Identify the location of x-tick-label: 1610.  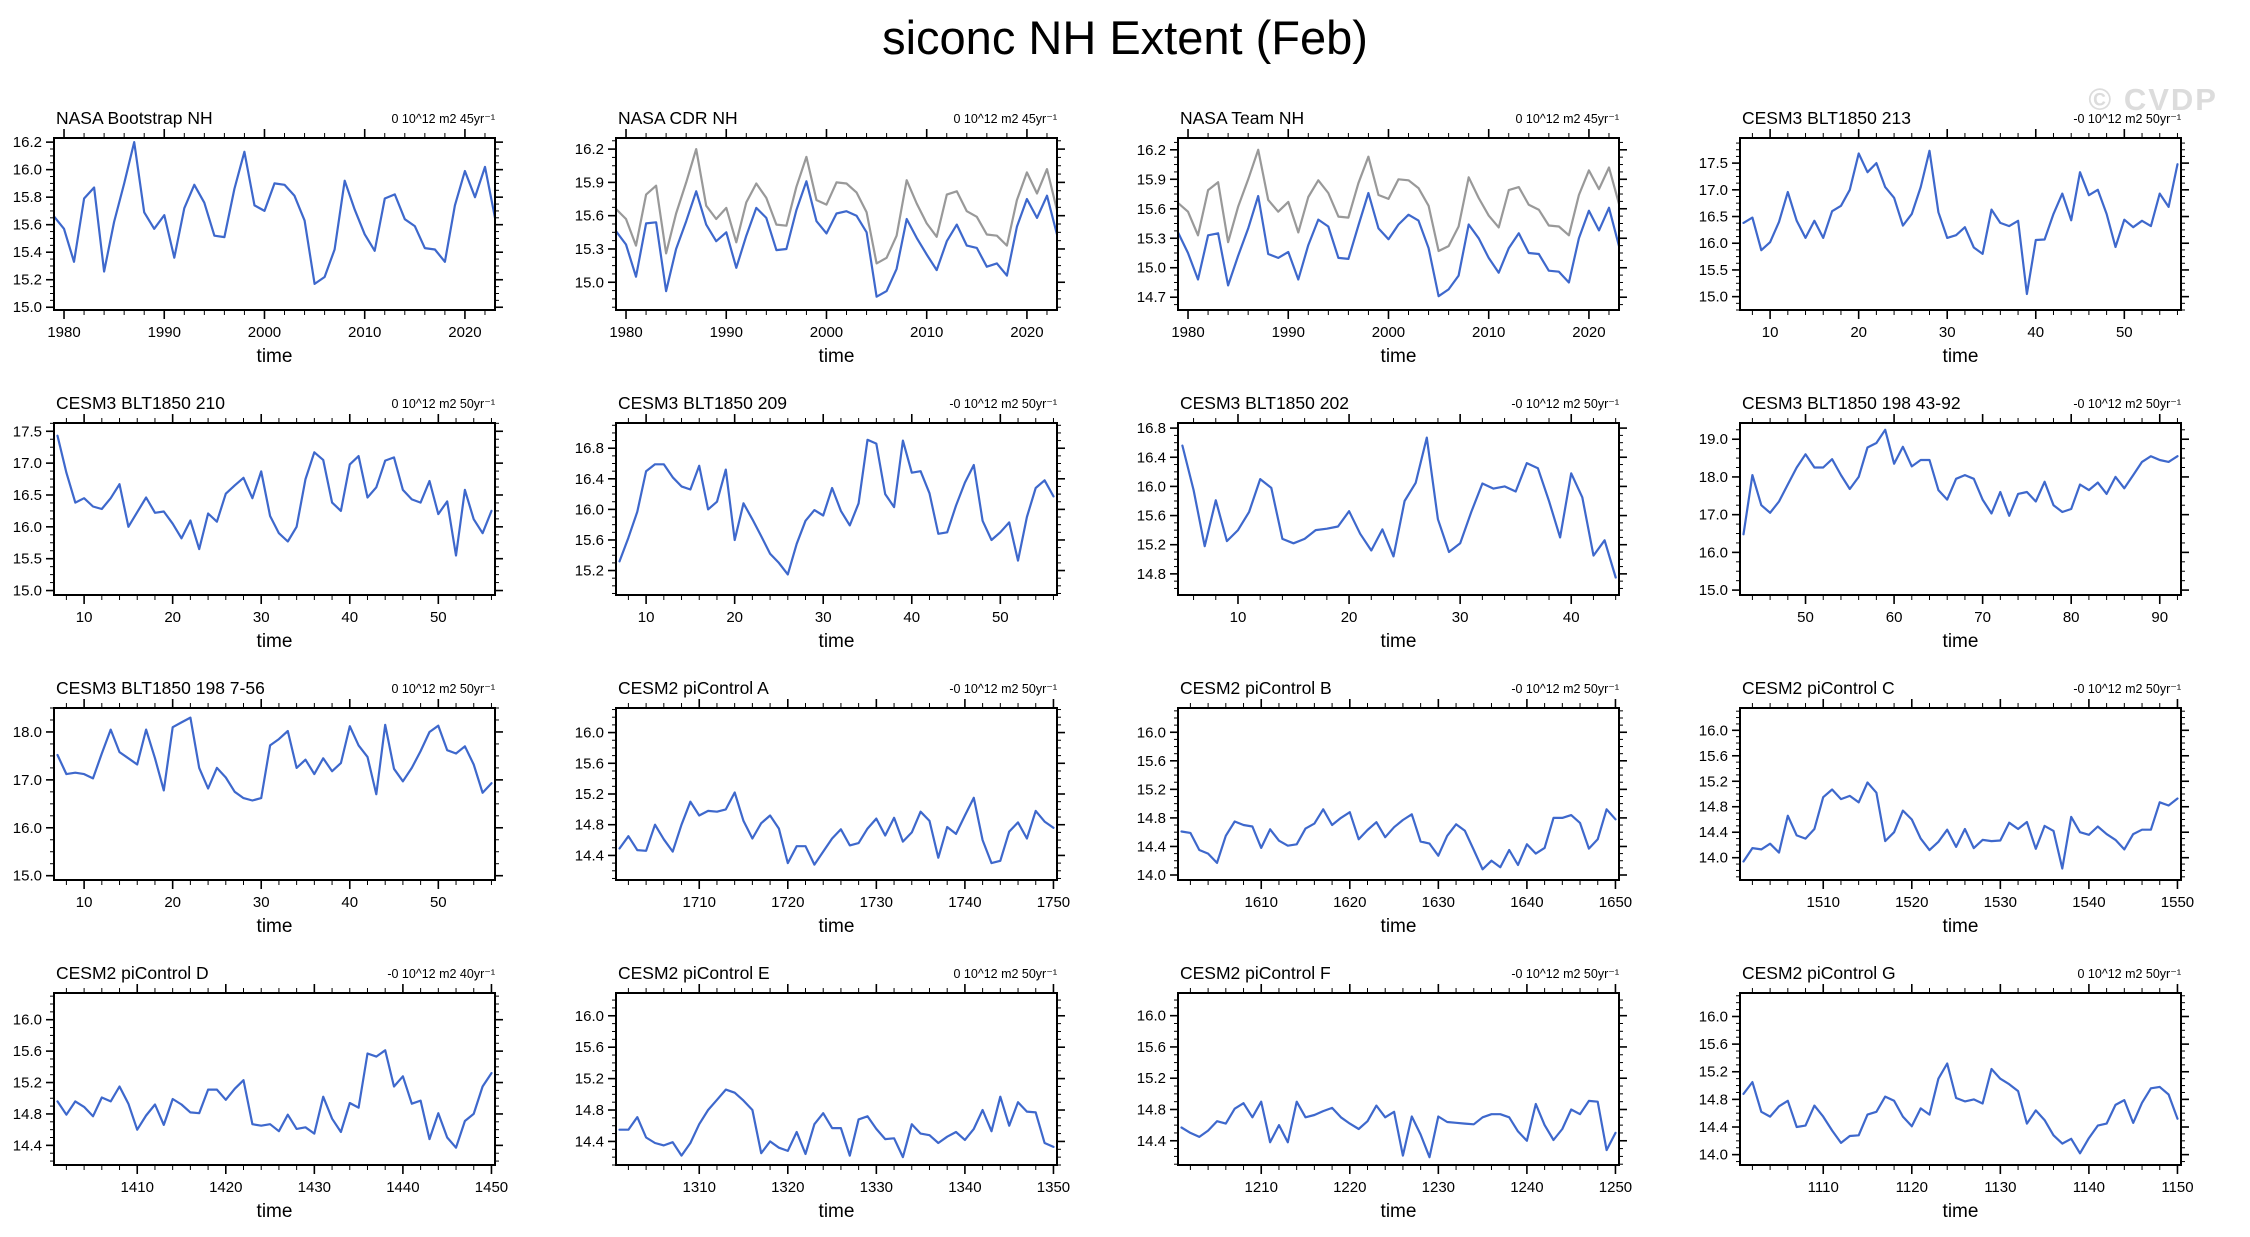
(1261, 902).